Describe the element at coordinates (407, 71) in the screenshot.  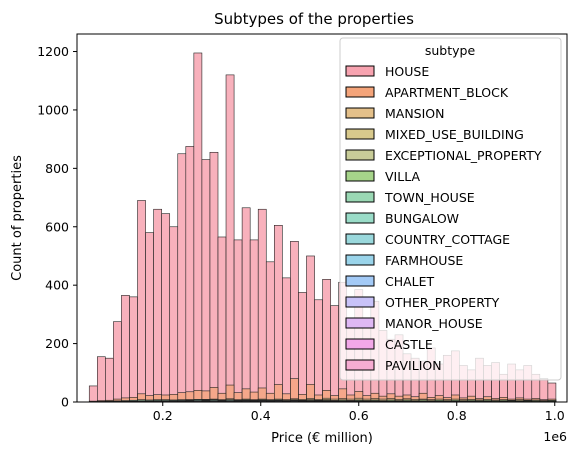
I see `legend-label: HOUSE` at that location.